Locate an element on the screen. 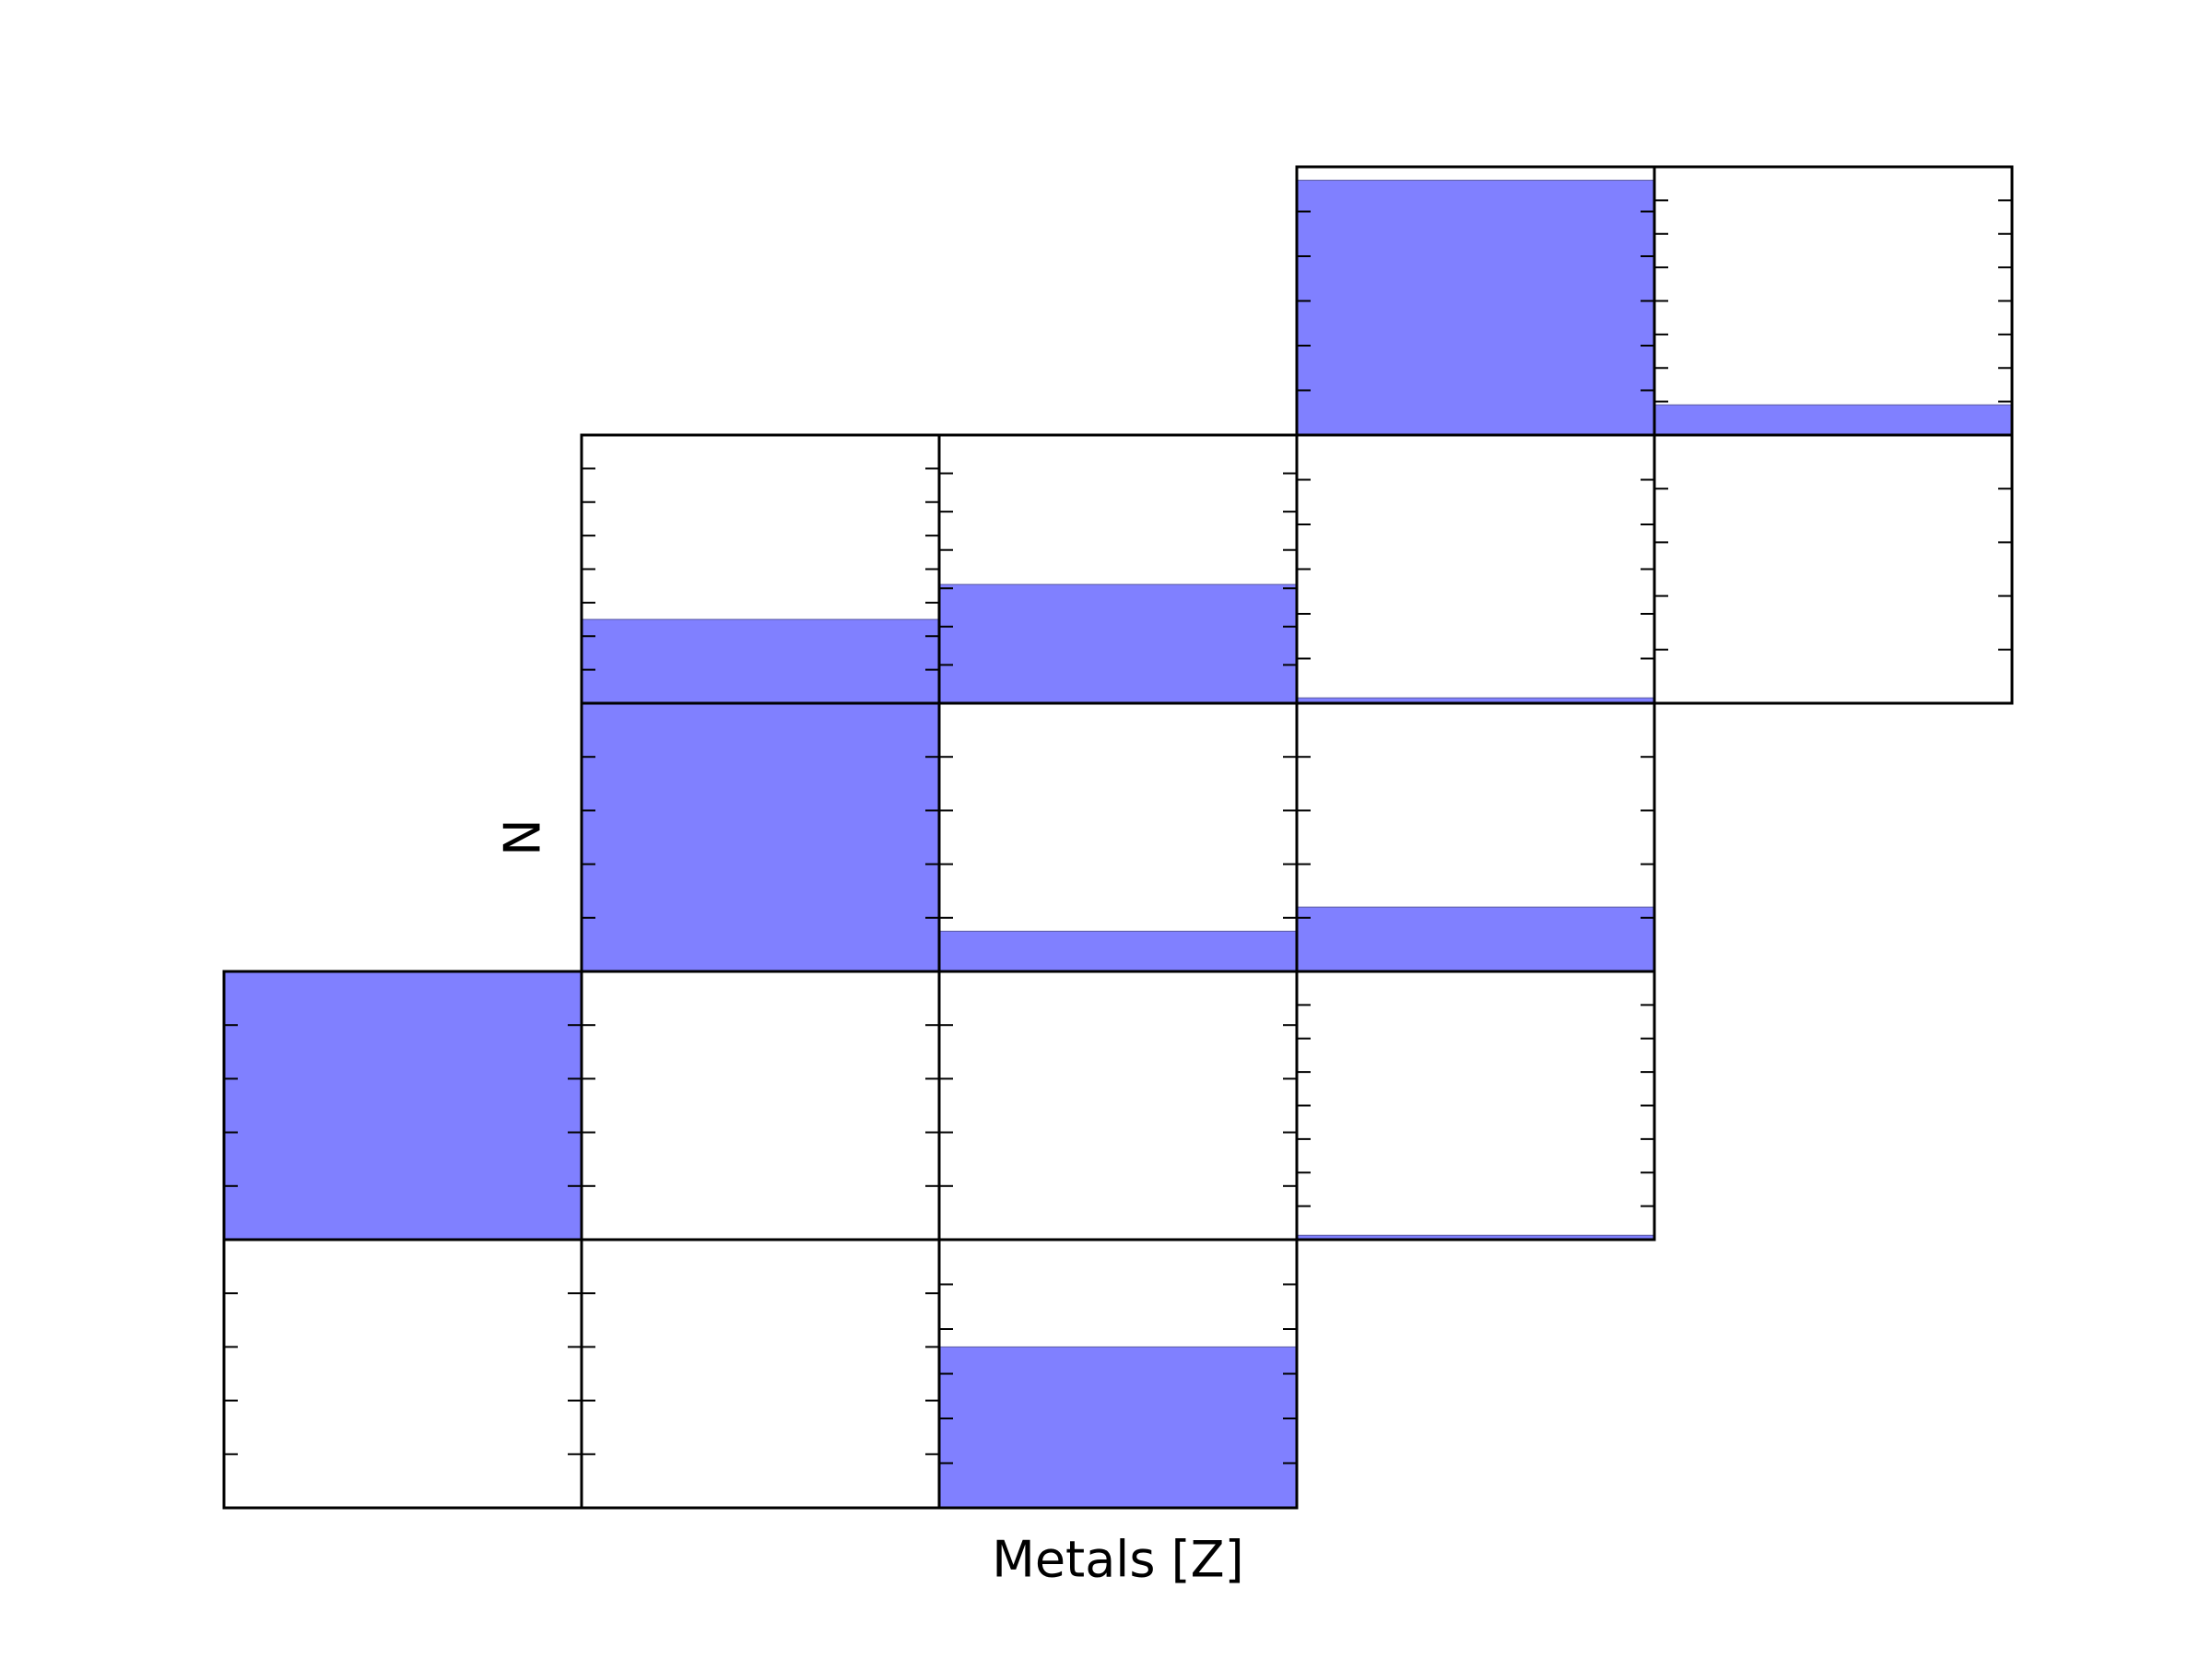 This screenshot has width=2212, height=1659. x-axis-label: Metals [Z] is located at coordinates (1118, 1560).